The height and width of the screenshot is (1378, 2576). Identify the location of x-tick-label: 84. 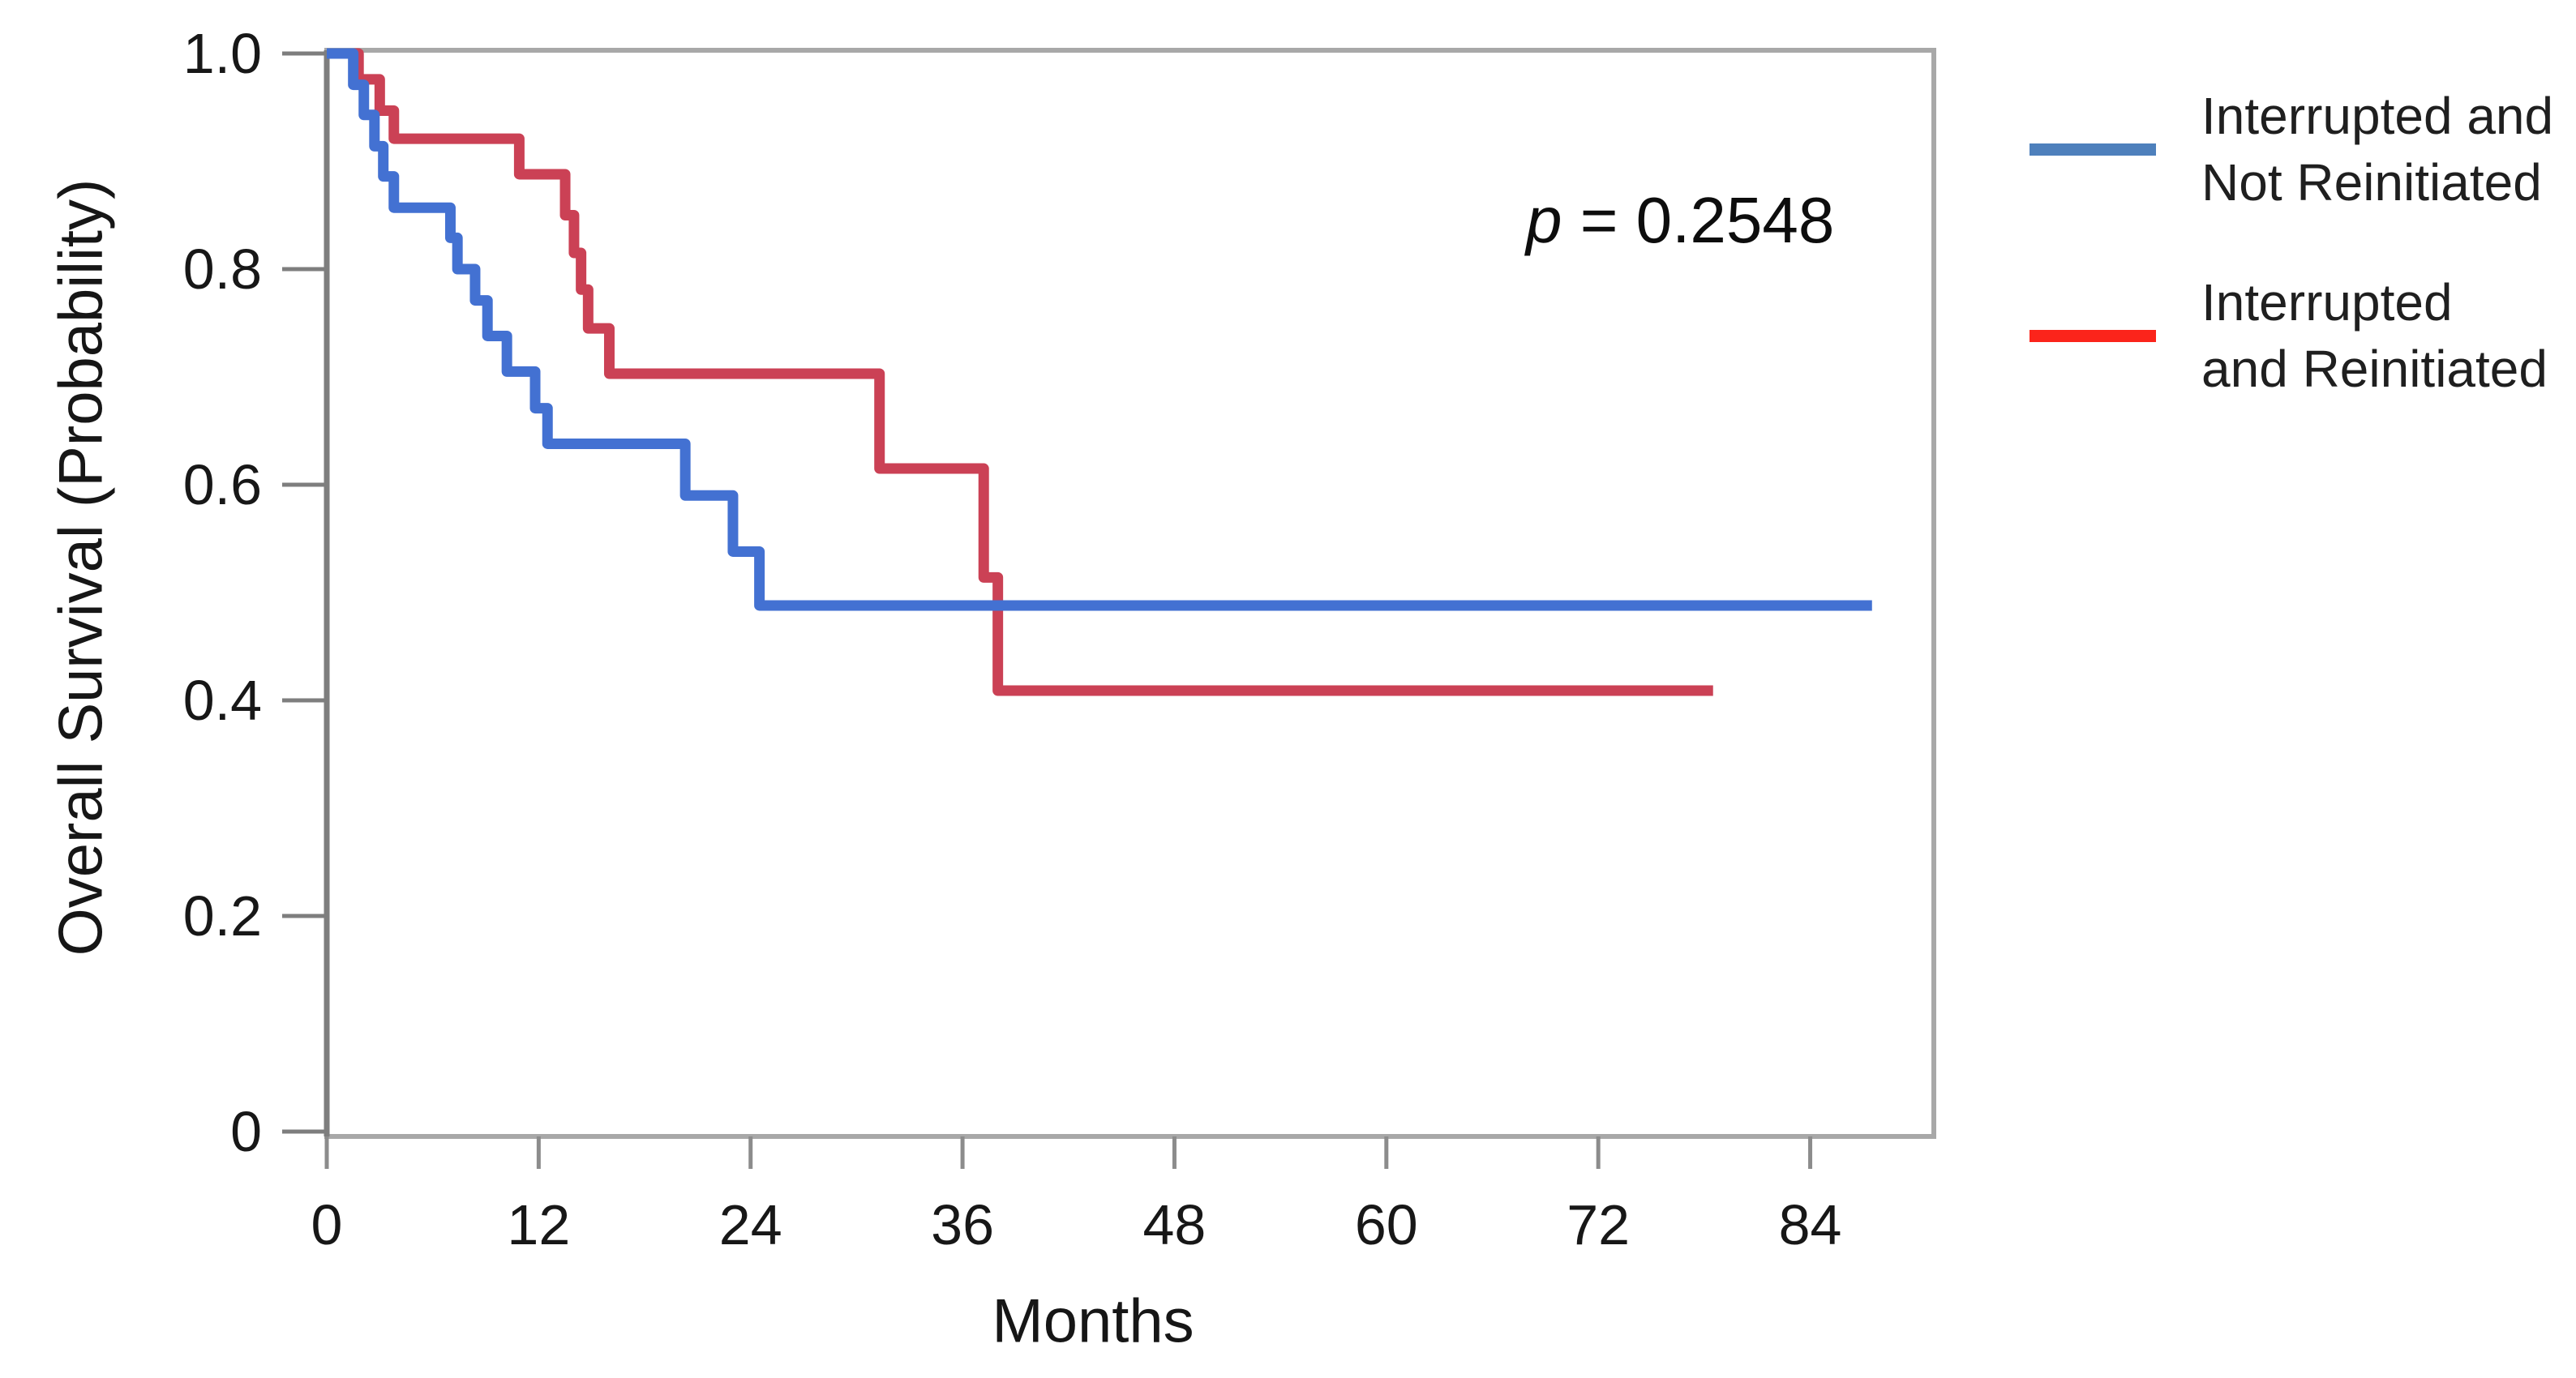
(1810, 1224).